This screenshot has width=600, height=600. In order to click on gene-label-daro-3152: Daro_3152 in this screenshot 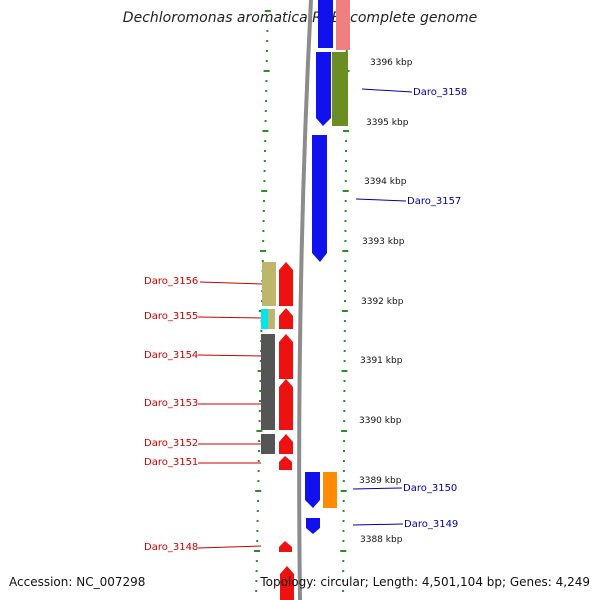, I will do `click(171, 443)`.